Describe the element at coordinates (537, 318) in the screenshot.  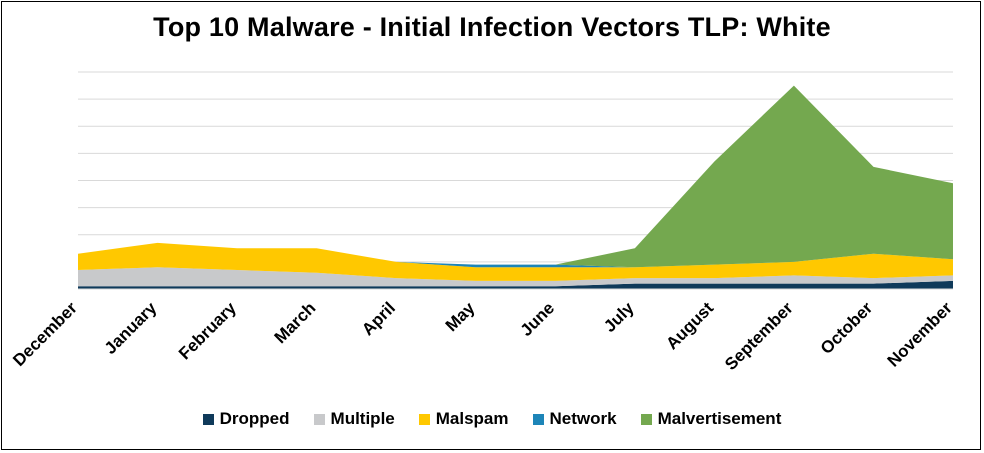
I see `x-tick-label: June` at that location.